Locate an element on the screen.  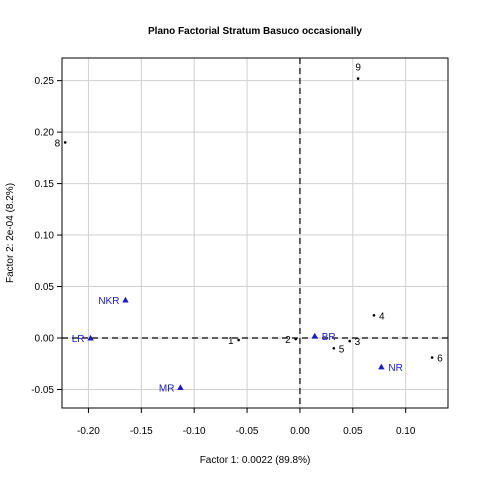
column-point-LR is located at coordinates (90, 337).